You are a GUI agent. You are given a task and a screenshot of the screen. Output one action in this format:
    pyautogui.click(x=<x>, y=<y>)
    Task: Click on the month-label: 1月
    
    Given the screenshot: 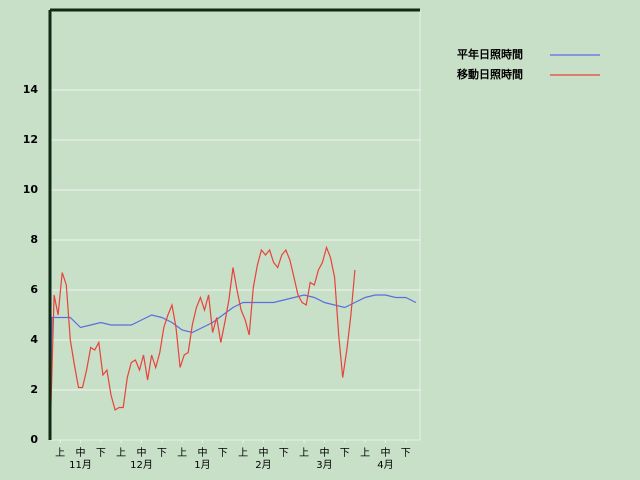 What is the action you would take?
    pyautogui.click(x=202, y=465)
    